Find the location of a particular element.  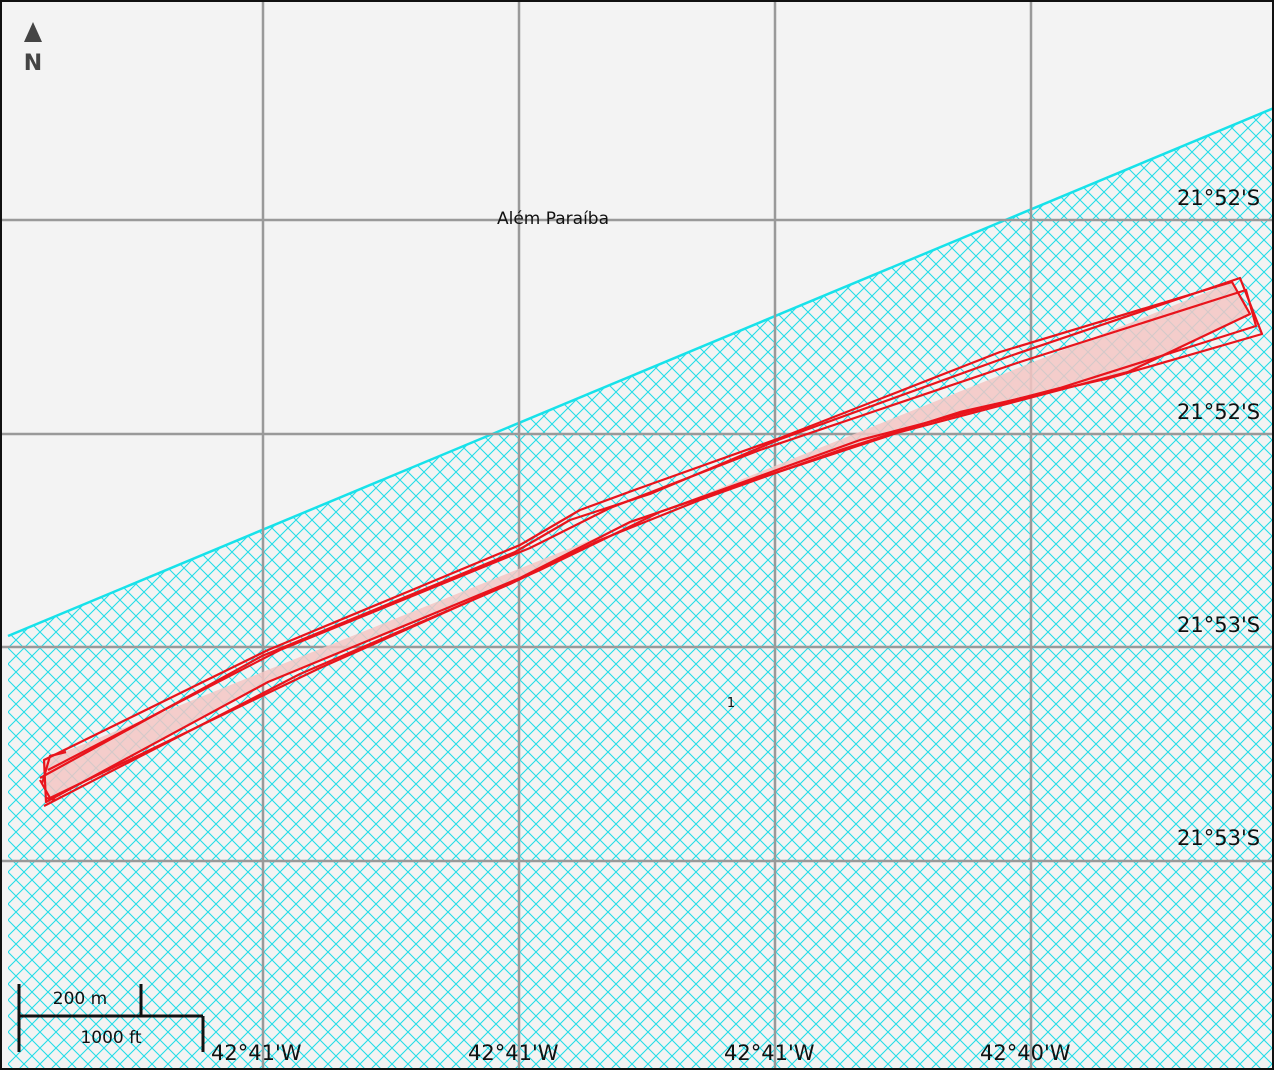

north-arrow-icon: N is located at coordinates (33, 49).